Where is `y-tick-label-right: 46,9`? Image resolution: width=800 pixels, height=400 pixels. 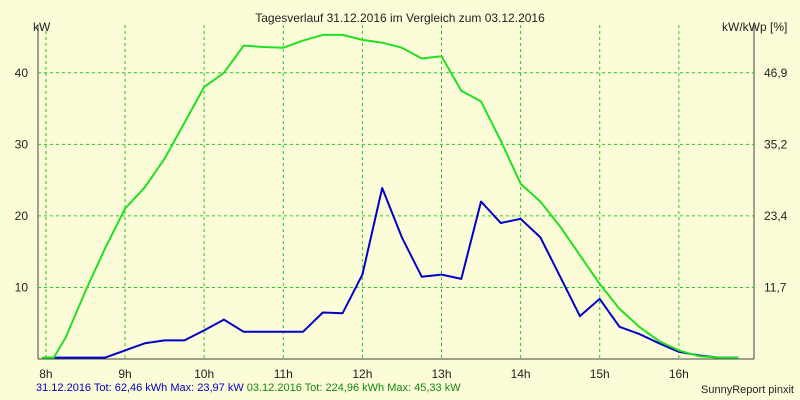 y-tick-label-right: 46,9 is located at coordinates (776, 73).